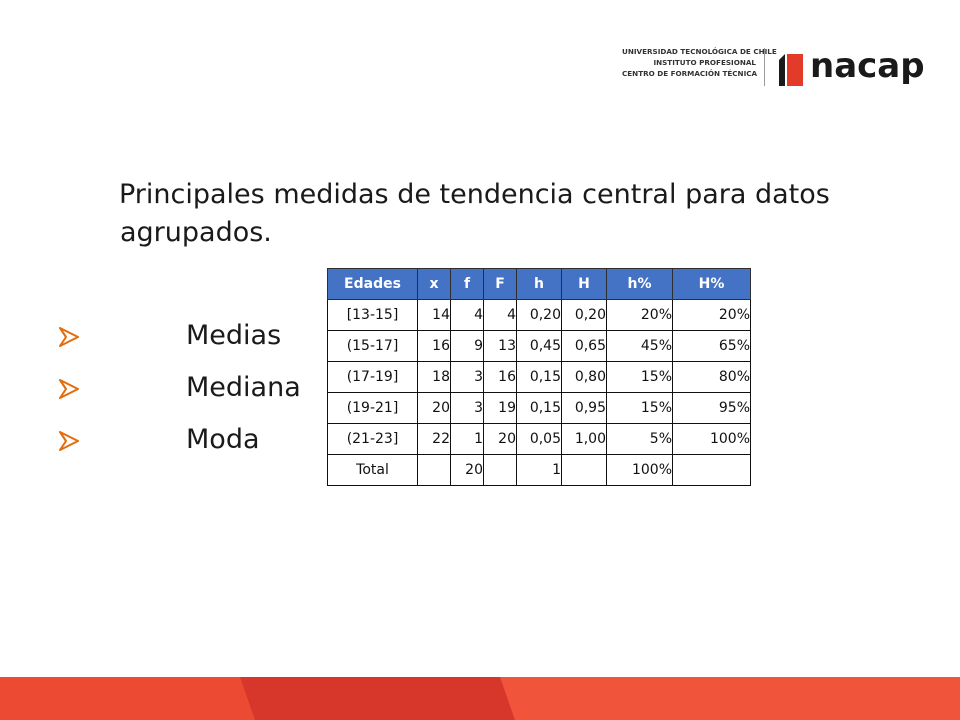 The width and height of the screenshot is (960, 720). I want to click on table-cell: Total, so click(372, 470).